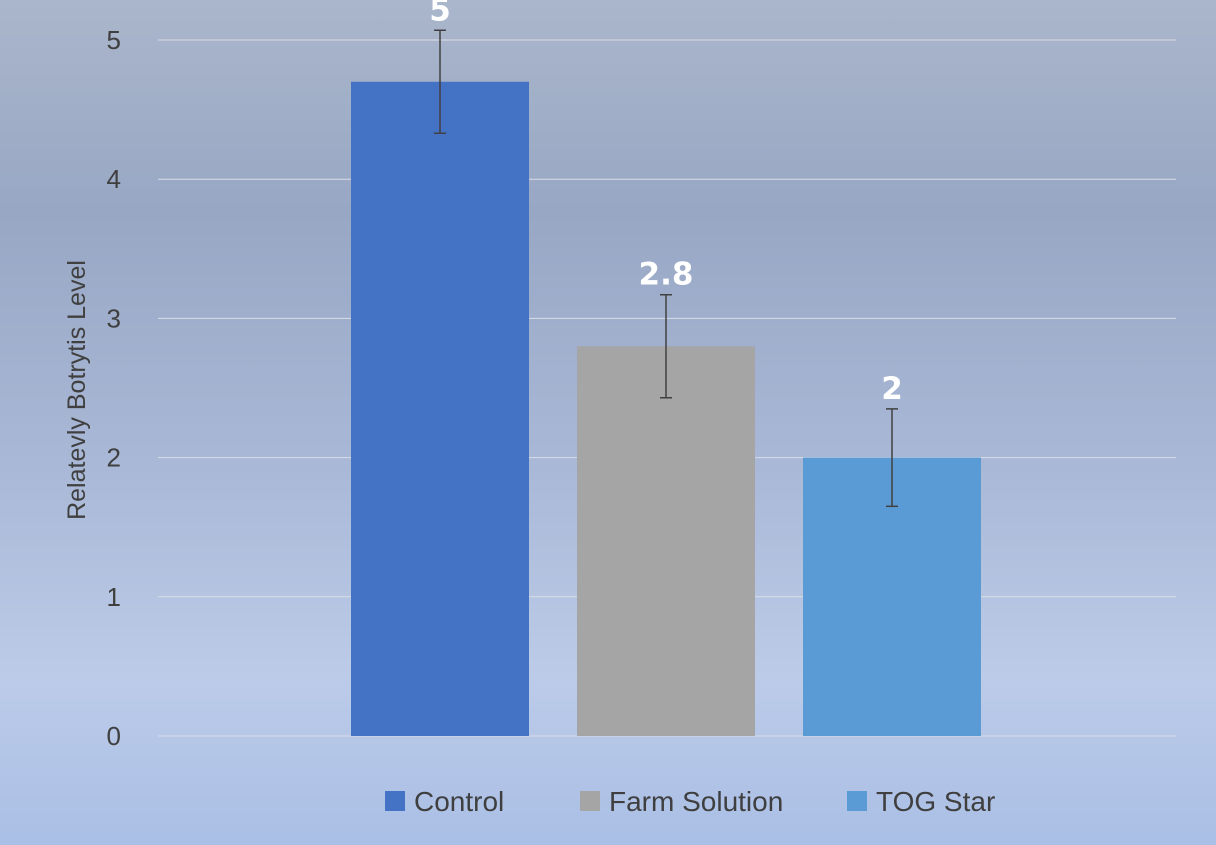 The width and height of the screenshot is (1216, 845). Describe the element at coordinates (440, 408) in the screenshot. I see `bar-control` at that location.